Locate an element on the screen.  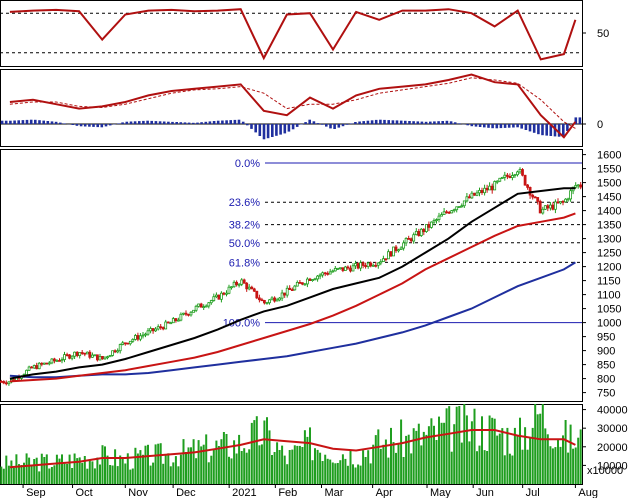
x-axis-label: Jun is located at coordinates (485, 492).